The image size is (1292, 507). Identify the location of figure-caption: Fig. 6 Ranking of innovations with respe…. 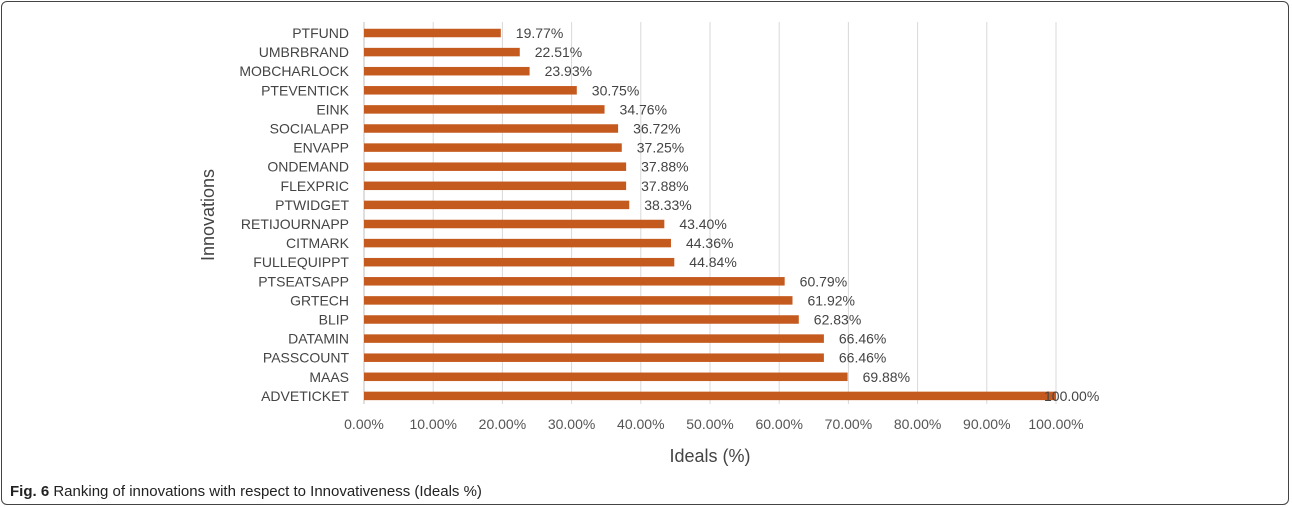
(246, 491).